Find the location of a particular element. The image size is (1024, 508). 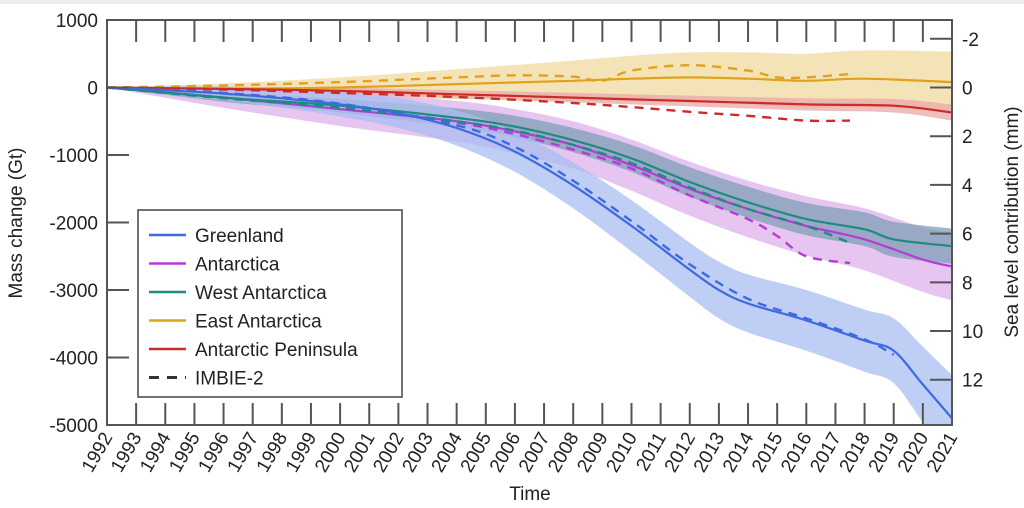

legend-item: Antarctica is located at coordinates (214, 265).